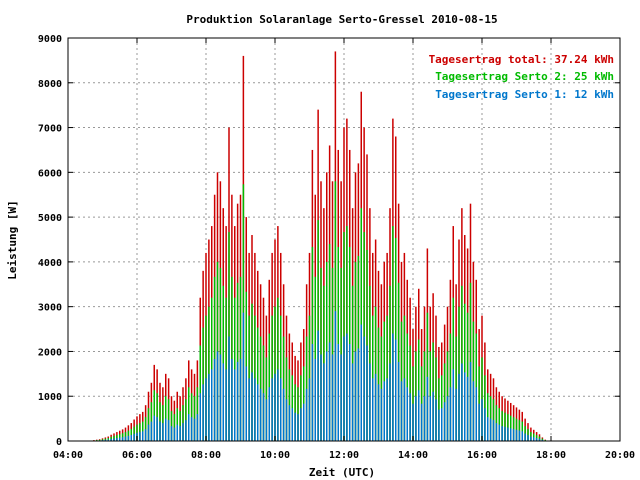 The width and height of the screenshot is (640, 480). Describe the element at coordinates (344, 455) in the screenshot. I see `x-tick-label: 12:00` at that location.